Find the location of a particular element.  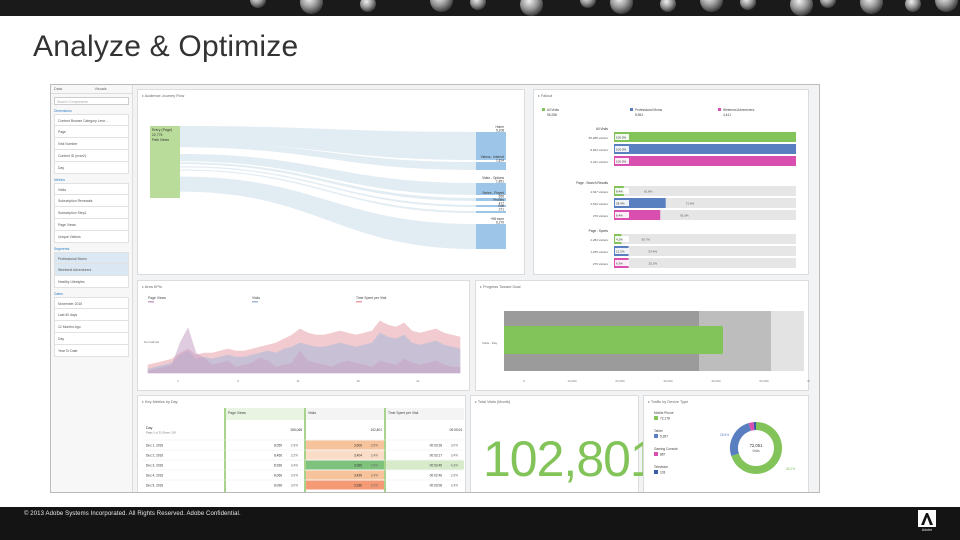

component-item: November 2015 is located at coordinates (91, 303).